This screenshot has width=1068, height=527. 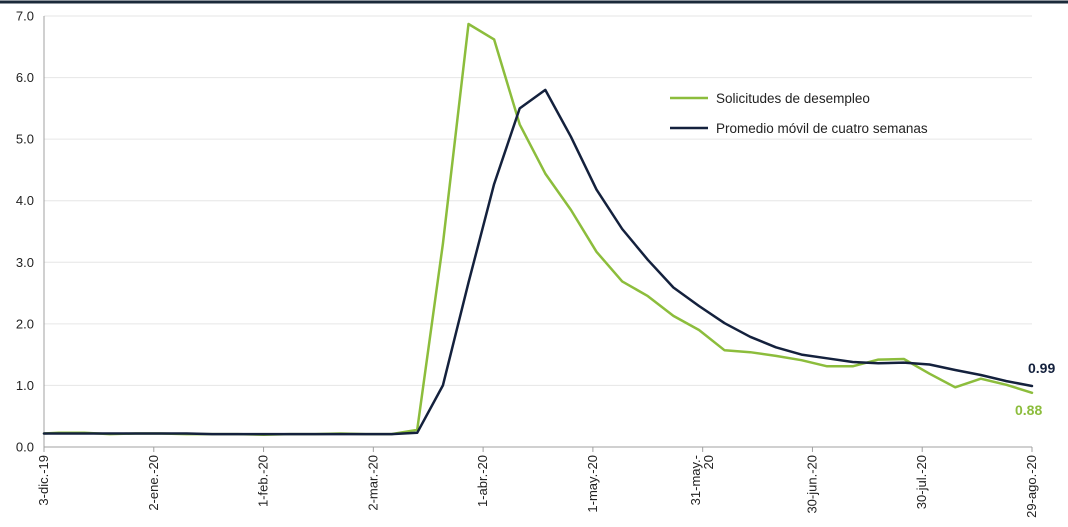 What do you see at coordinates (25, 139) in the screenshot?
I see `y-tick-label: 5.0` at bounding box center [25, 139].